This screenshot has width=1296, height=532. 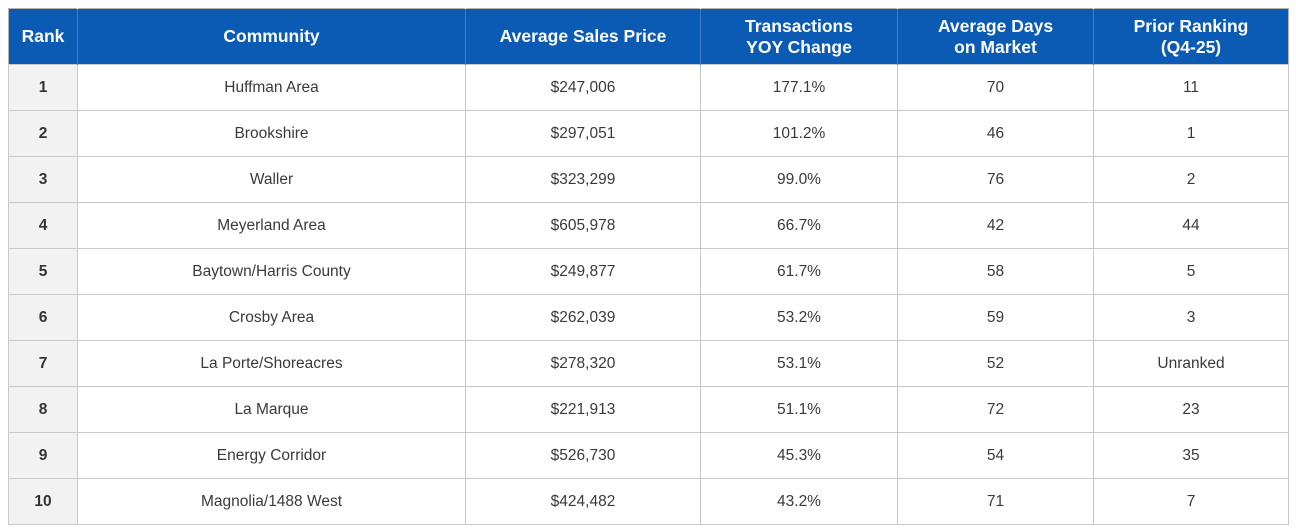 I want to click on table-row: 8 La Marque $221,913 51.1% 72 23, so click(x=648, y=409).